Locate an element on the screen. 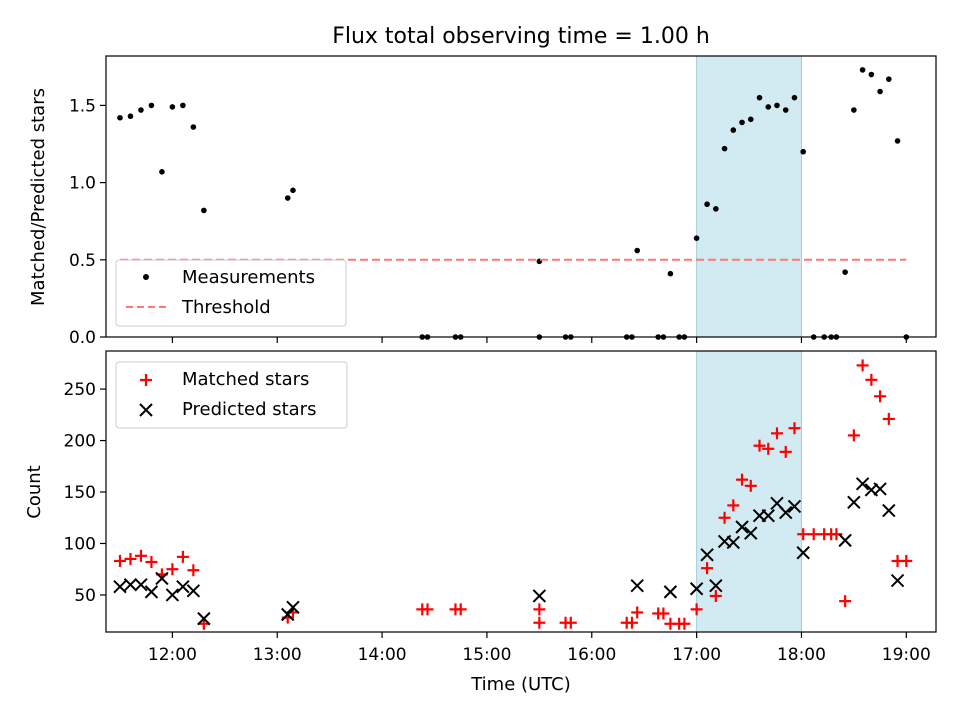 The height and width of the screenshot is (720, 960). y-tick-label: 1.0 is located at coordinates (82, 184).